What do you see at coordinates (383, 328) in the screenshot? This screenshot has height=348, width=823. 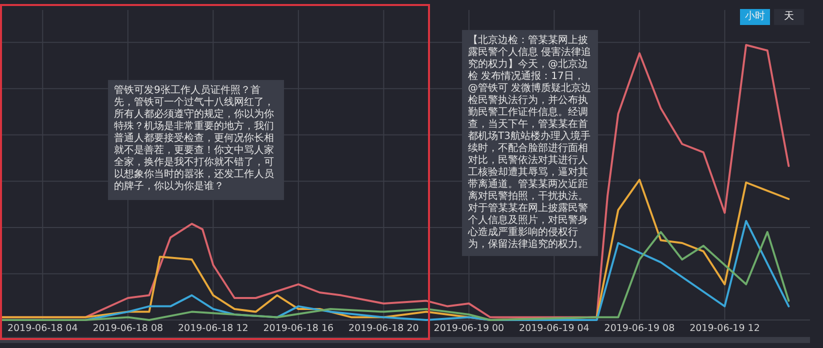 I see `x-tick-label: 2019-06-18 20` at bounding box center [383, 328].